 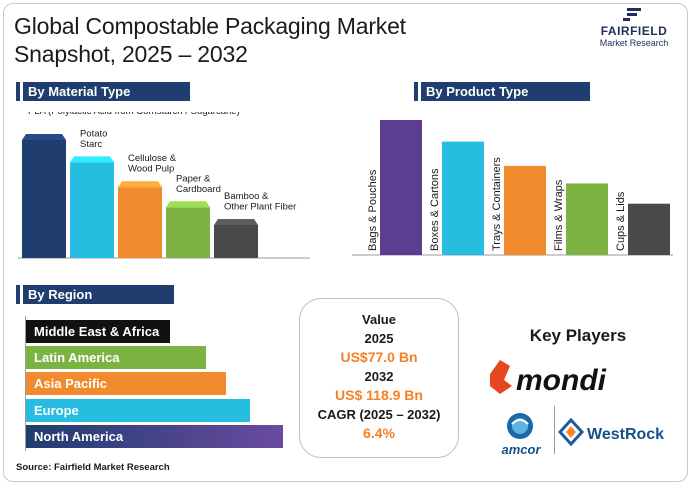 What do you see at coordinates (379, 414) in the screenshot?
I see `cagr-label: CAGR (2025 – 2032)` at bounding box center [379, 414].